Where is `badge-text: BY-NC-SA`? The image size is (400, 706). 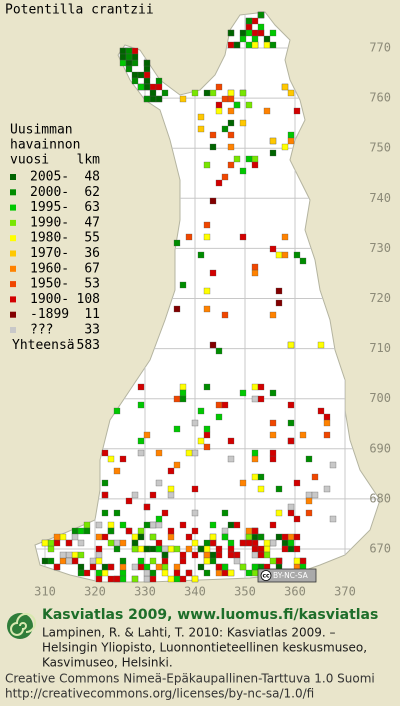
badge-text: BY-NC-SA is located at coordinates (291, 575).